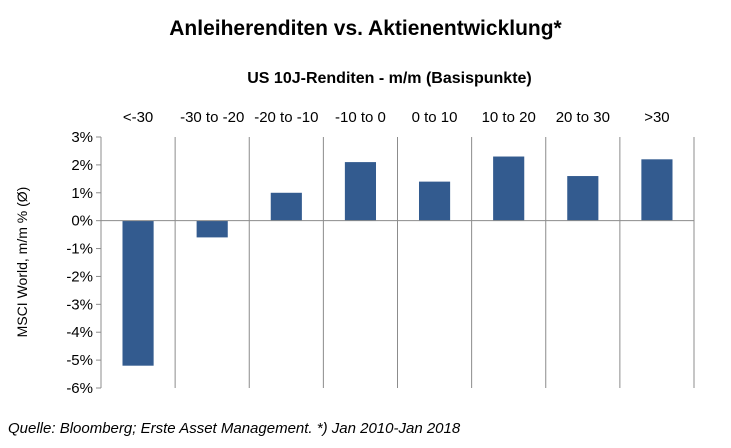  I want to click on y-tick-label: -2%, so click(79, 276).